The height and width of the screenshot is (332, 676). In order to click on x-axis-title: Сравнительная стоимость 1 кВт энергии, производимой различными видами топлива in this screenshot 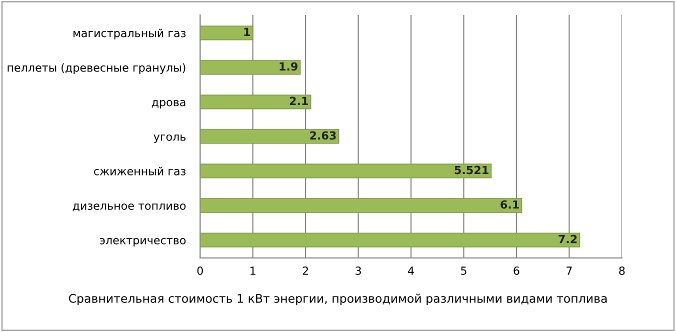, I will do `click(337, 300)`.